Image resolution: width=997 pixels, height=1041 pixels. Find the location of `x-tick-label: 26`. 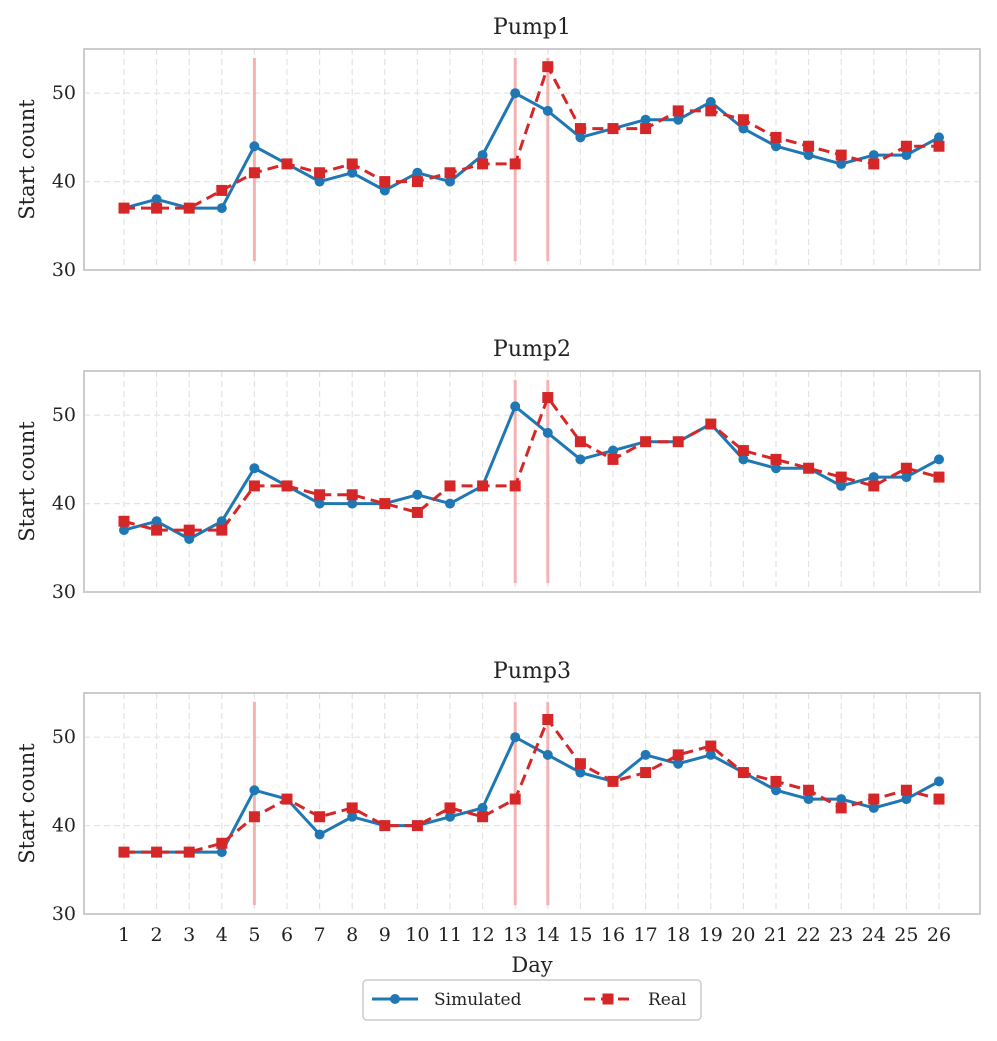

x-tick-label: 26 is located at coordinates (939, 935).